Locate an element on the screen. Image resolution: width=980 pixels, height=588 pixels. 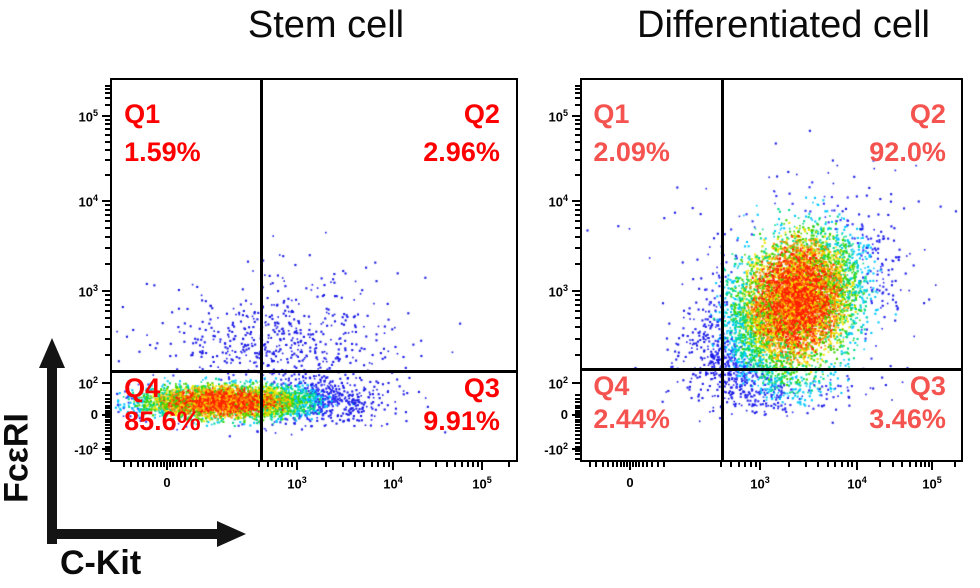
quadrant-q4-label: Q4 85.6% is located at coordinates (162, 405).